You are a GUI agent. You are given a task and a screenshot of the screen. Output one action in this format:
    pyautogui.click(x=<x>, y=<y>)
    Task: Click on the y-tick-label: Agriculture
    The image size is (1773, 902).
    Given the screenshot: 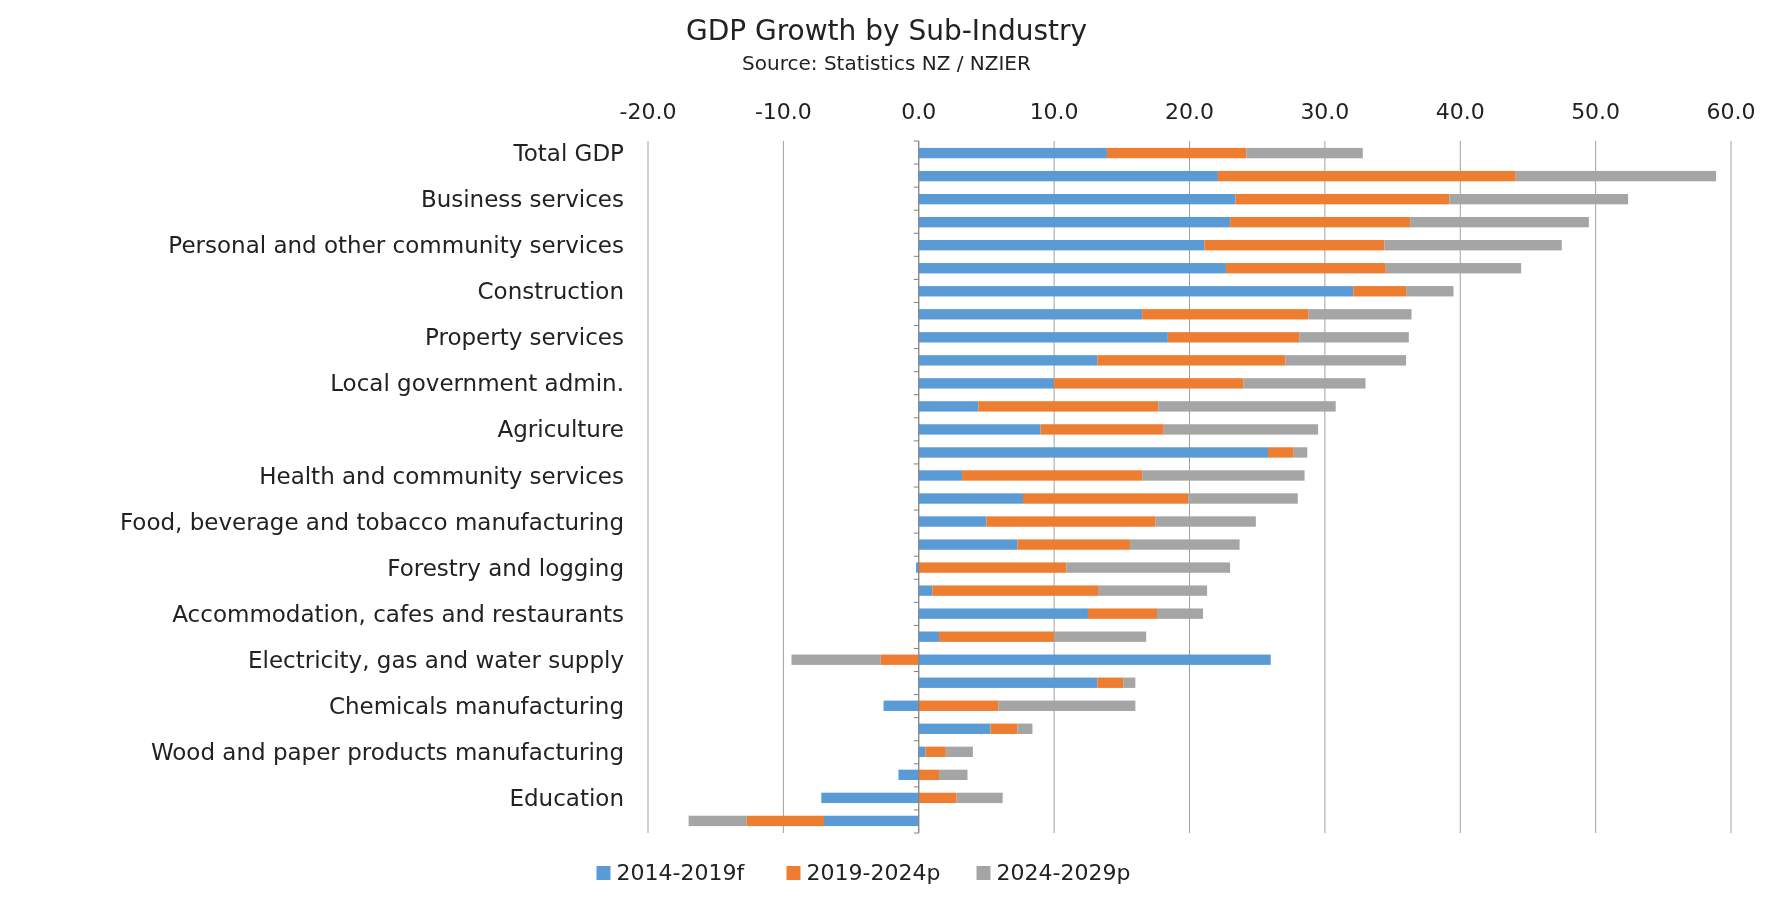 What is the action you would take?
    pyautogui.click(x=560, y=429)
    